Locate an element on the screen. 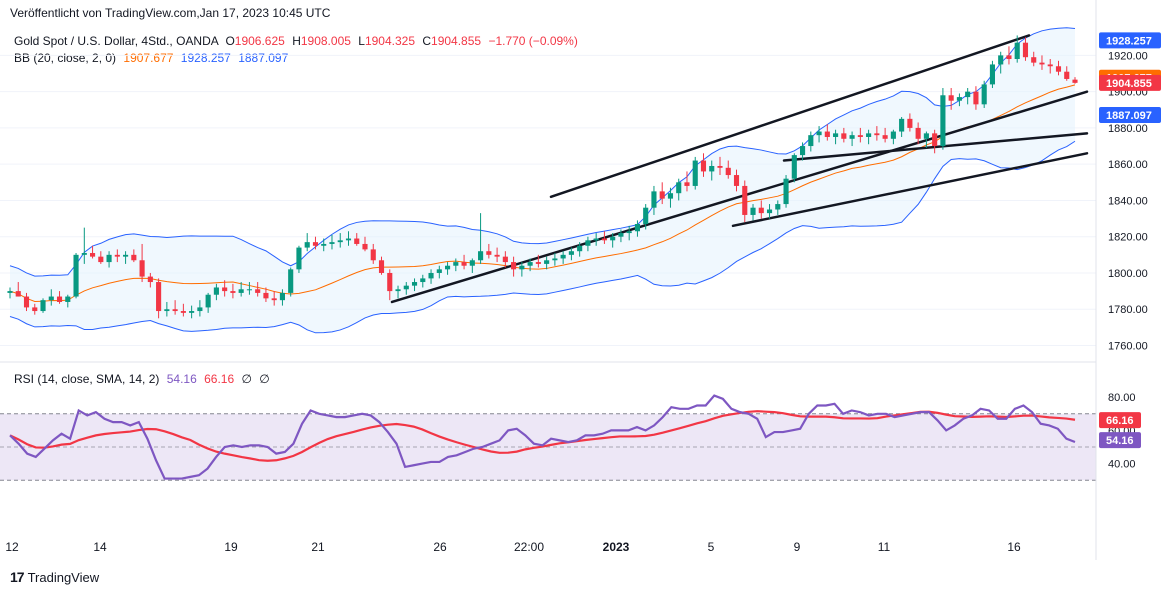 The image size is (1172, 595). time-tick-label: 16 is located at coordinates (1014, 547).